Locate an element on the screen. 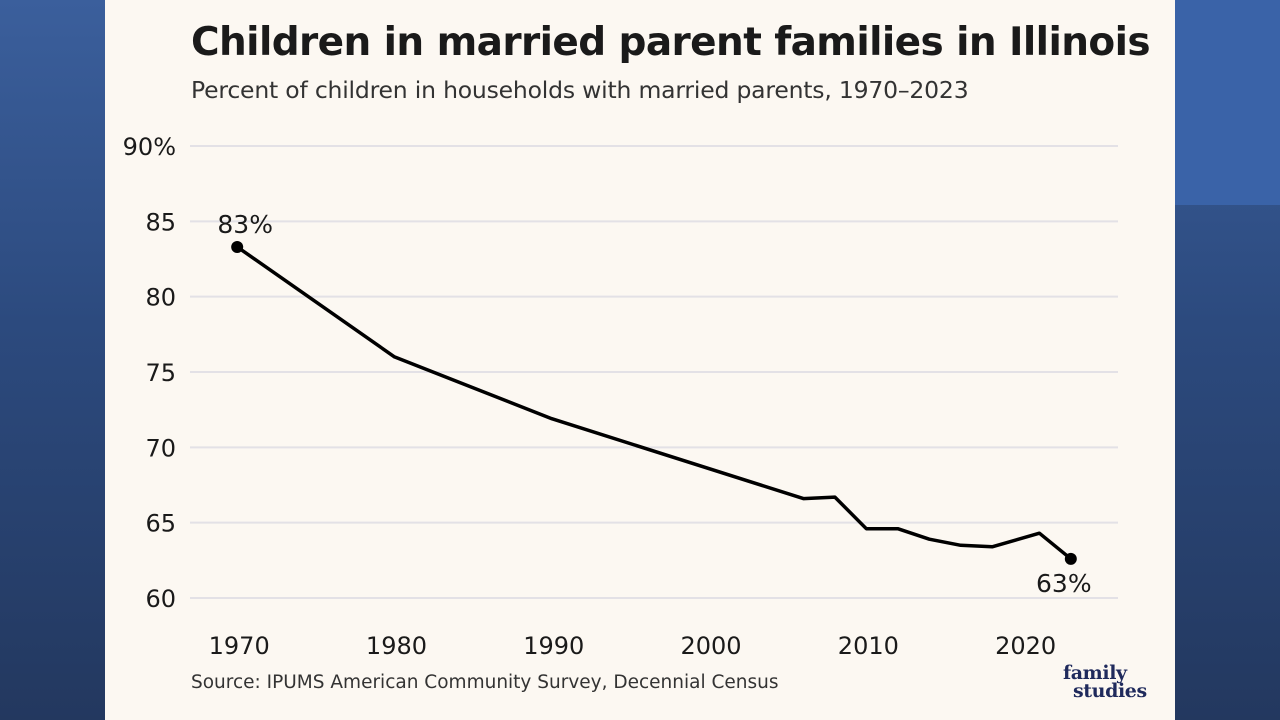 Image resolution: width=1280 pixels, height=720 pixels. y-tick-label: 90% is located at coordinates (149, 147).